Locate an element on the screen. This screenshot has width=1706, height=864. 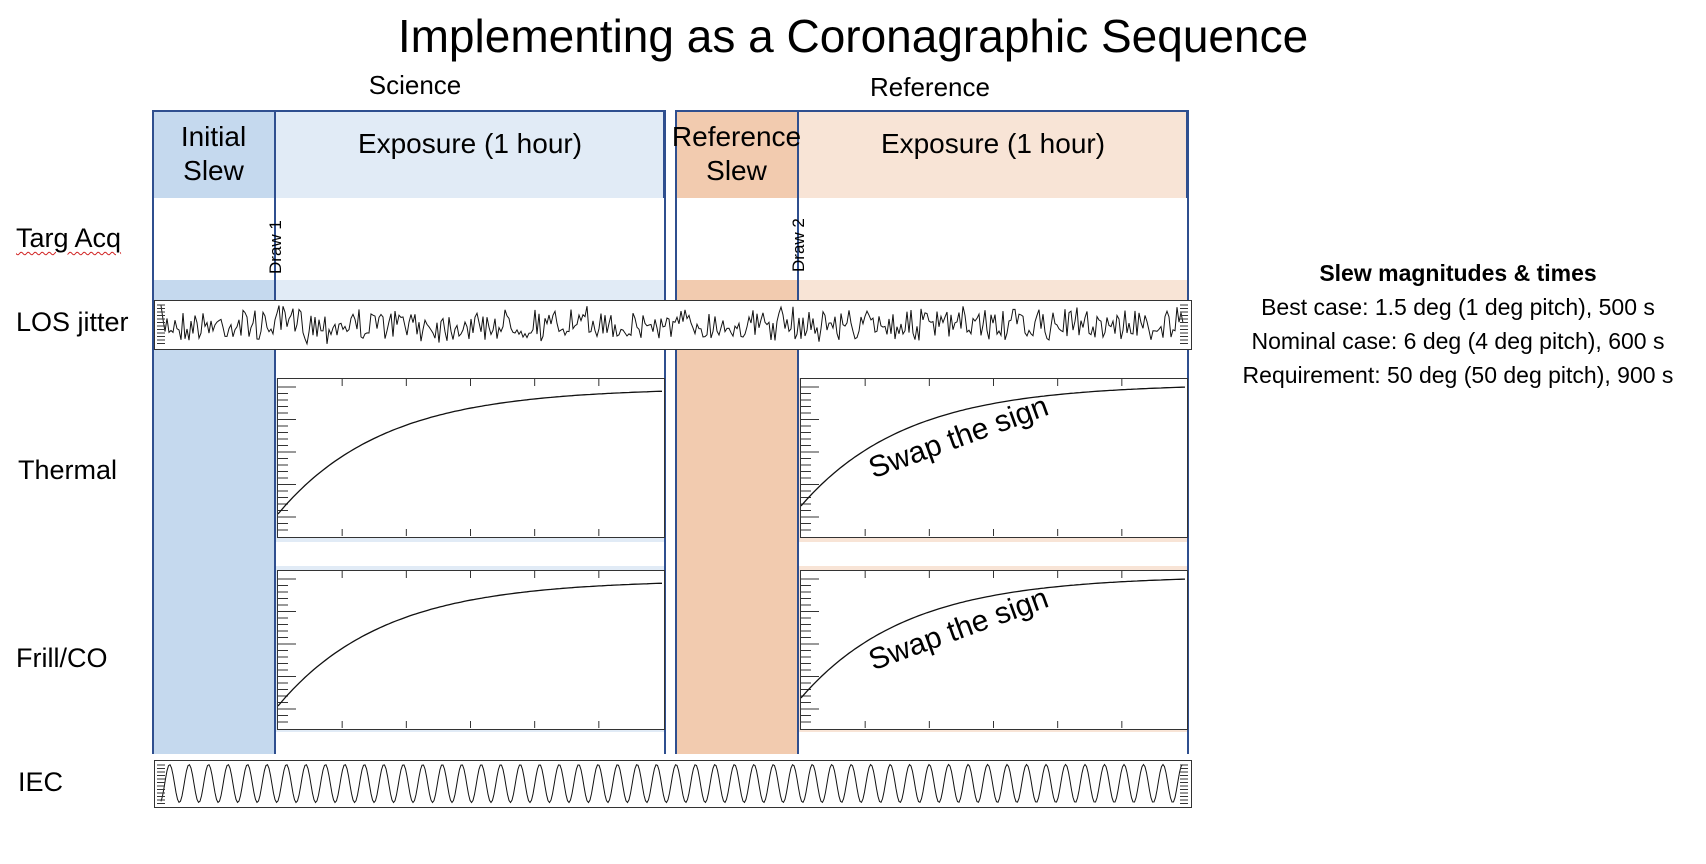
initial-slew-label: Initial Slew is located at coordinates (213, 153).